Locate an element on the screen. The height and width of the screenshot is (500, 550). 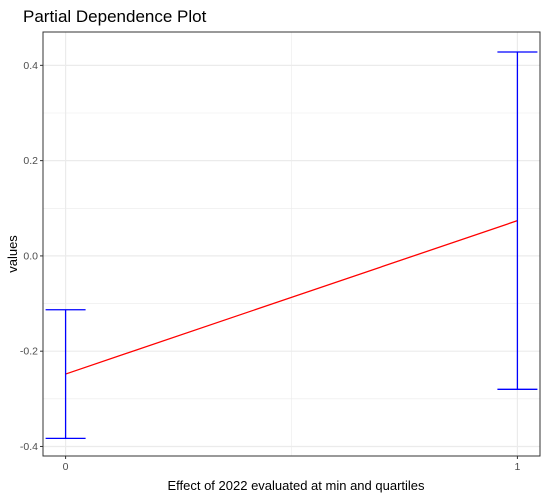
y-tick-label: -0.4 is located at coordinates (29, 447).